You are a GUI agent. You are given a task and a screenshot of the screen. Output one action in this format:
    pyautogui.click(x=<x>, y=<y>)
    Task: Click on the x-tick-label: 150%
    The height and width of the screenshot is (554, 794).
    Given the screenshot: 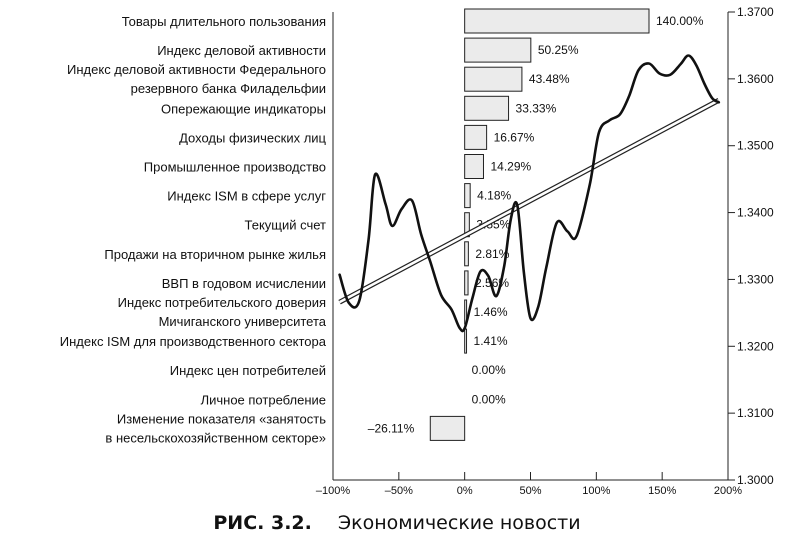 What is the action you would take?
    pyautogui.click(x=662, y=491)
    